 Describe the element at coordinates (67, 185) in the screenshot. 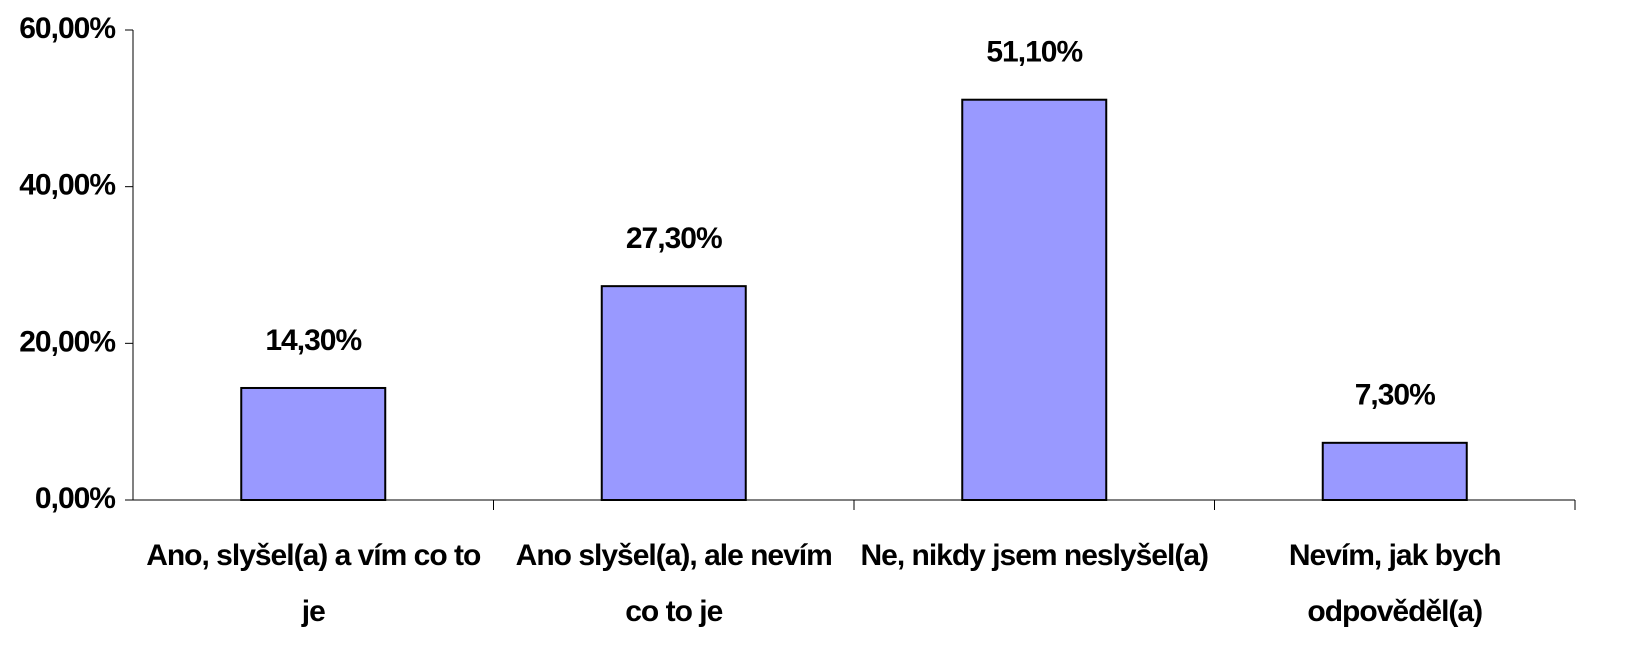

I see `y-tick-label: 40,00%` at that location.